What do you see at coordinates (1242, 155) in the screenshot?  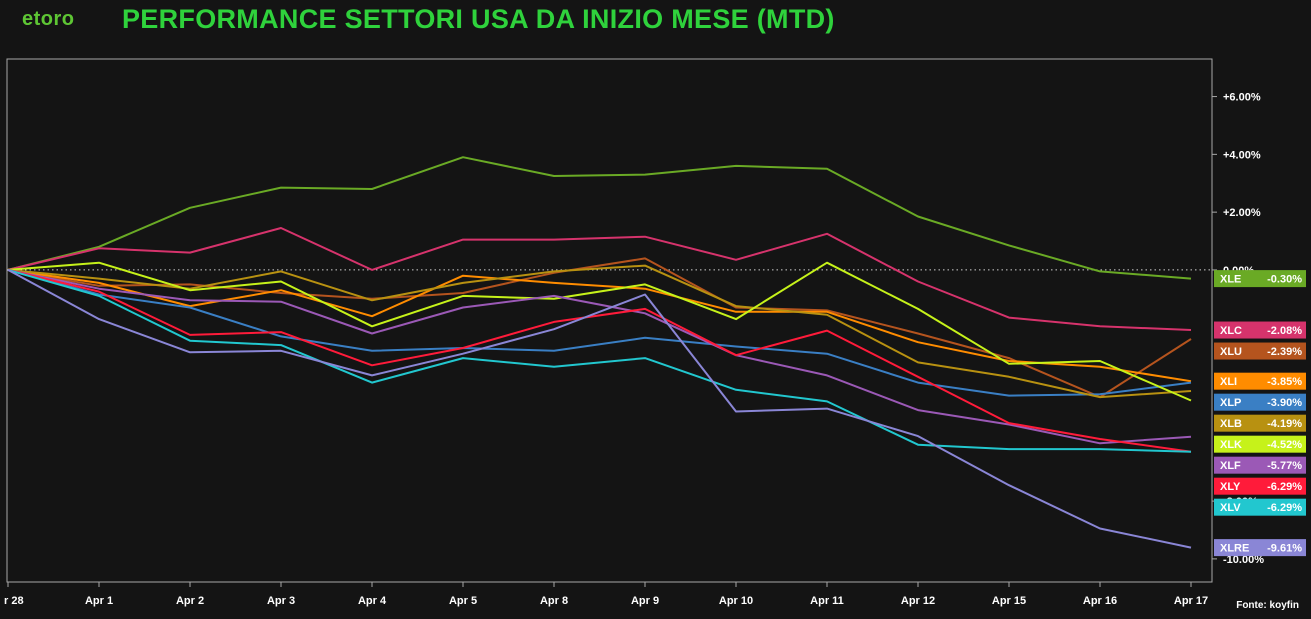 I see `y-tick-label: +4.00%` at bounding box center [1242, 155].